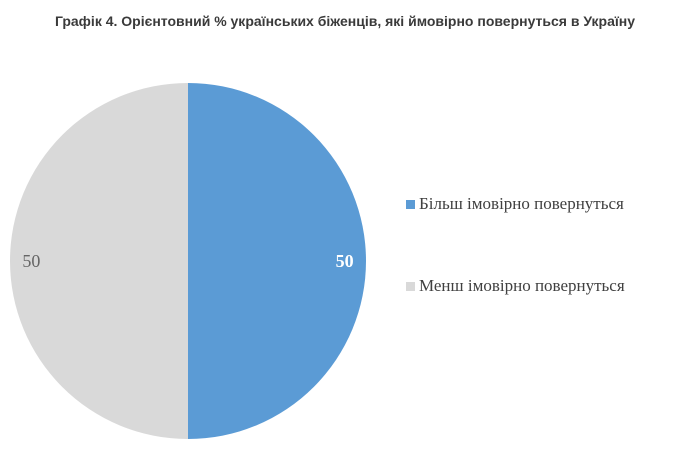 This screenshot has width=690, height=451. I want to click on data-label-1: 50, so click(31, 261).